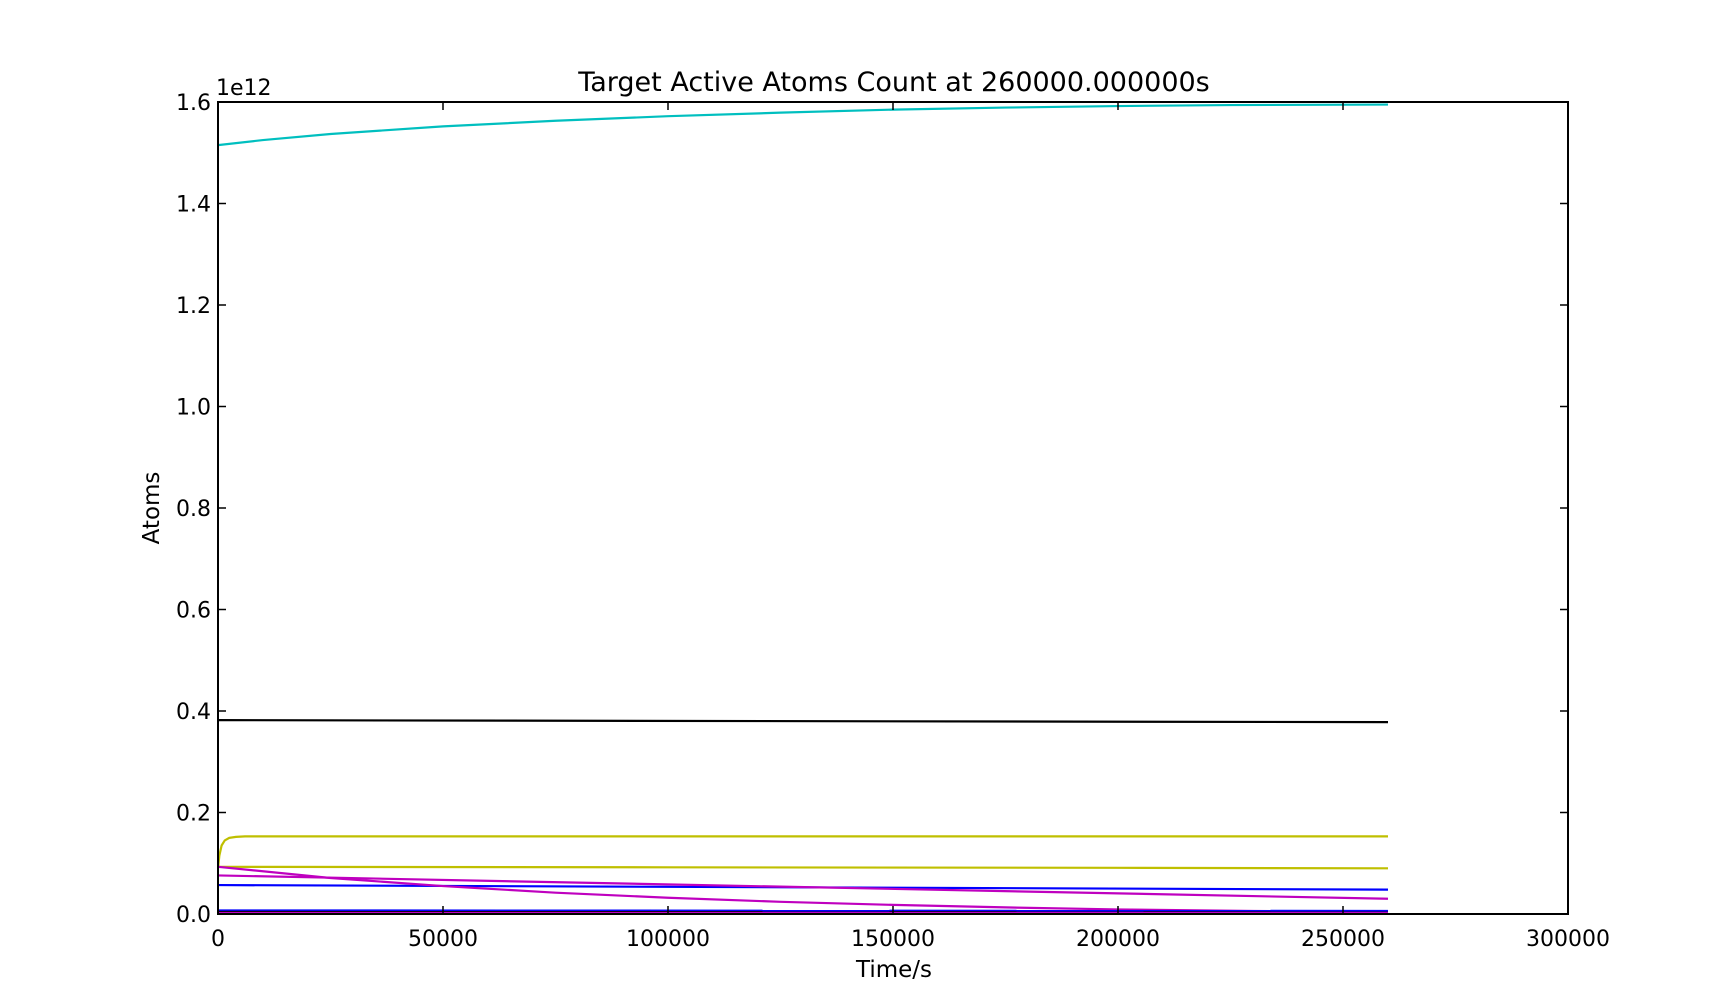  Describe the element at coordinates (893, 939) in the screenshot. I see `x-tick-label: 150000` at that location.